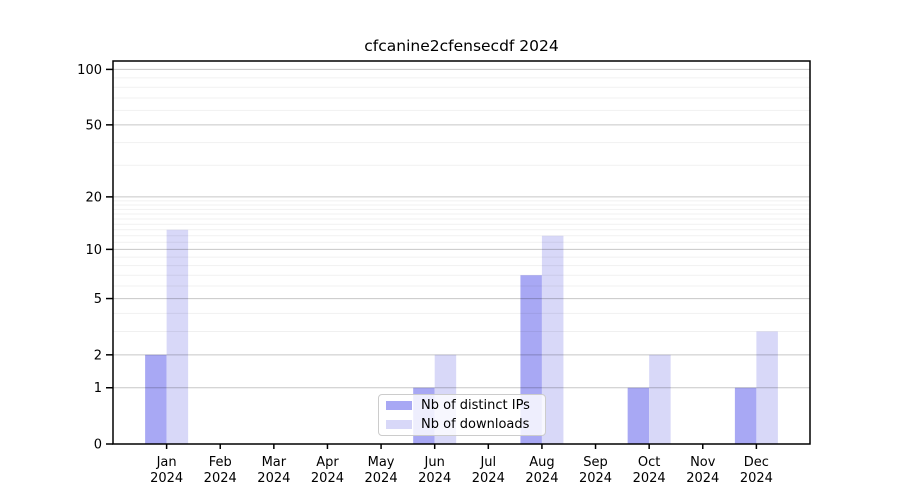  I want to click on y-tick-label: 10, so click(93, 250).